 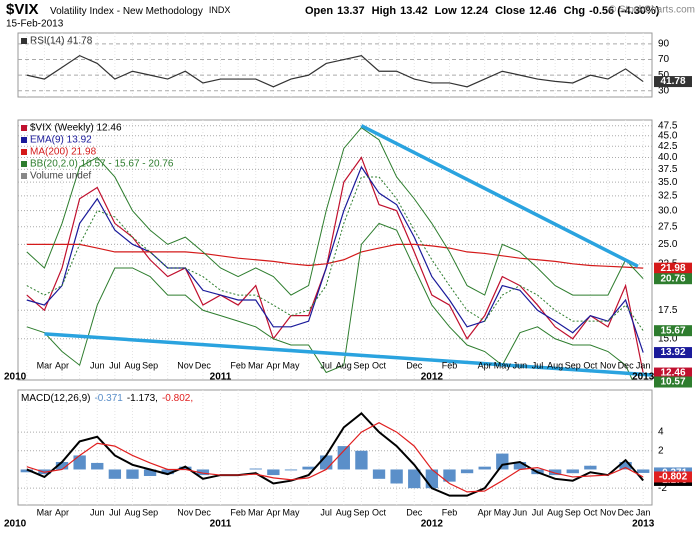 What do you see at coordinates (15, 377) in the screenshot?
I see `year-label: 2010` at bounding box center [15, 377].